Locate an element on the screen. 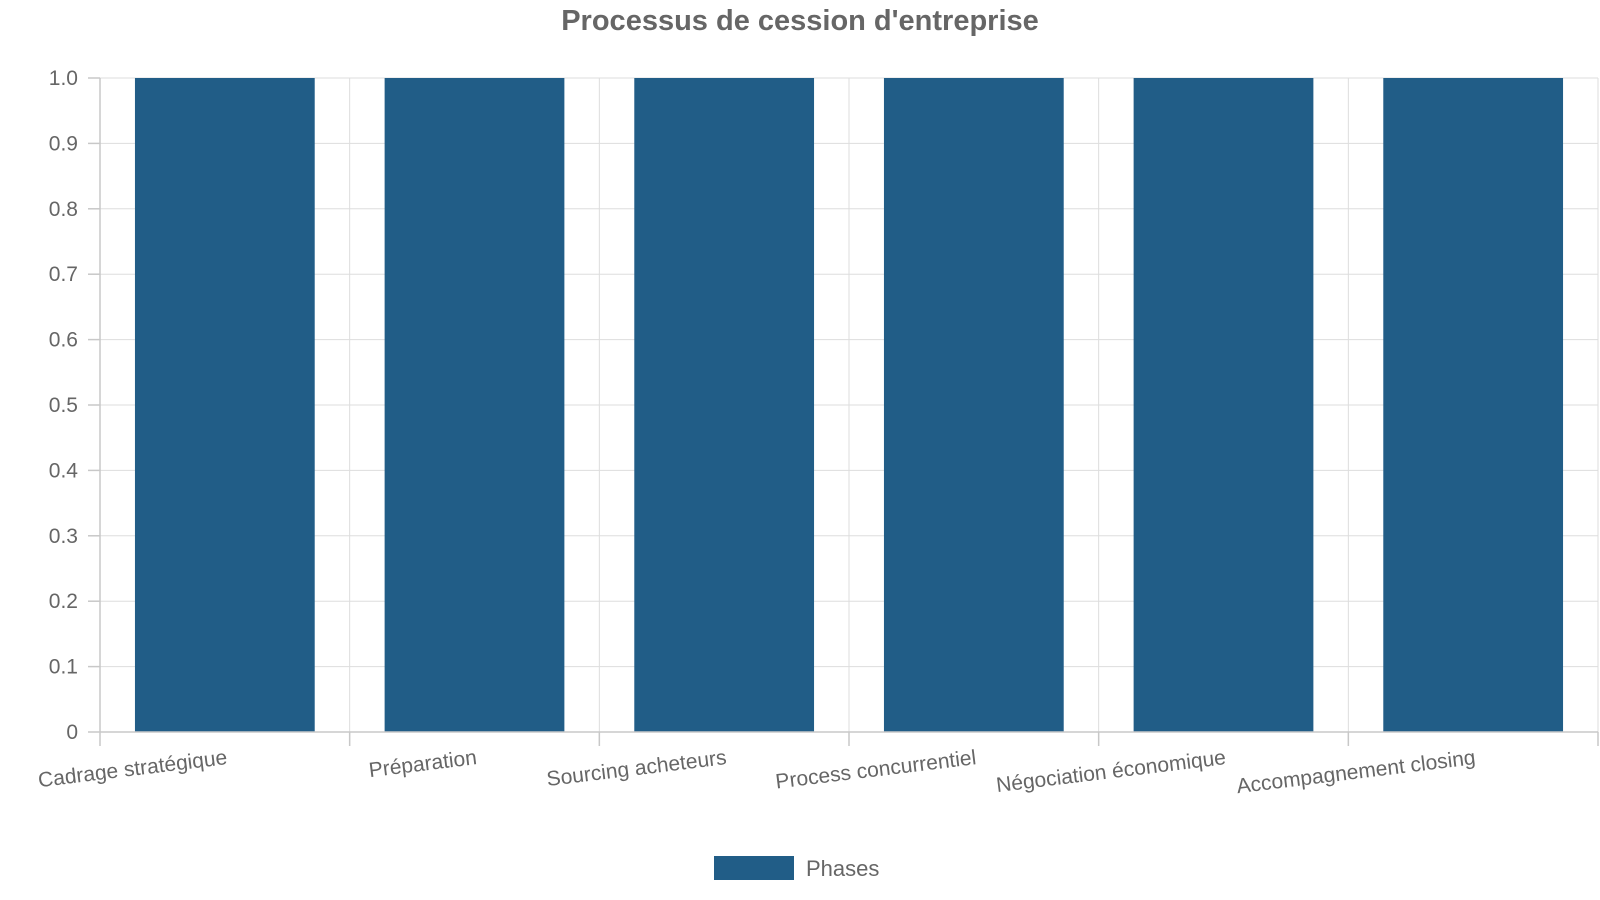  y-tick-label: 1.0 is located at coordinates (63, 78).